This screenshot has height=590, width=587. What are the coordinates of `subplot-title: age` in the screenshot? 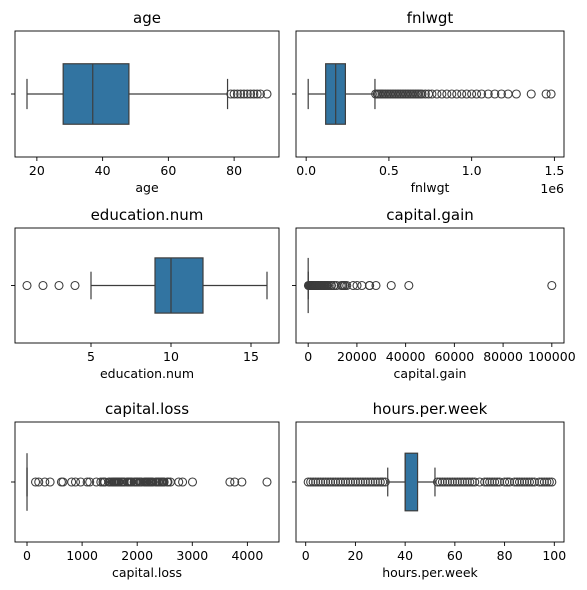 It's located at (147, 18).